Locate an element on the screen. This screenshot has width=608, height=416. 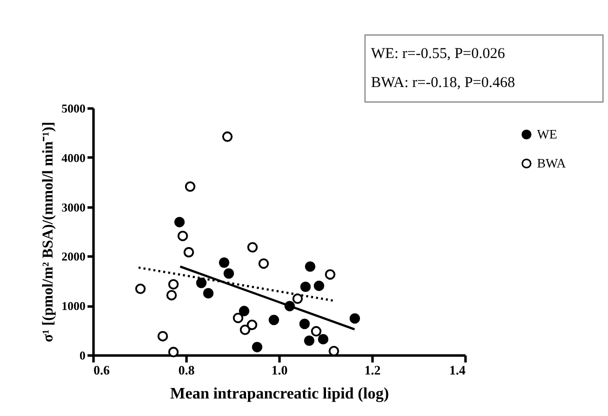
y-tick-label: 2000 is located at coordinates (74, 257).